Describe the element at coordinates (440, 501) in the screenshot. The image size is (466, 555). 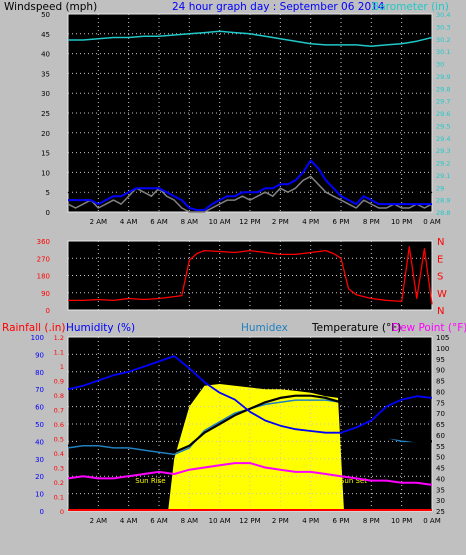
I see `temperature-ytick-label: 30` at that location.